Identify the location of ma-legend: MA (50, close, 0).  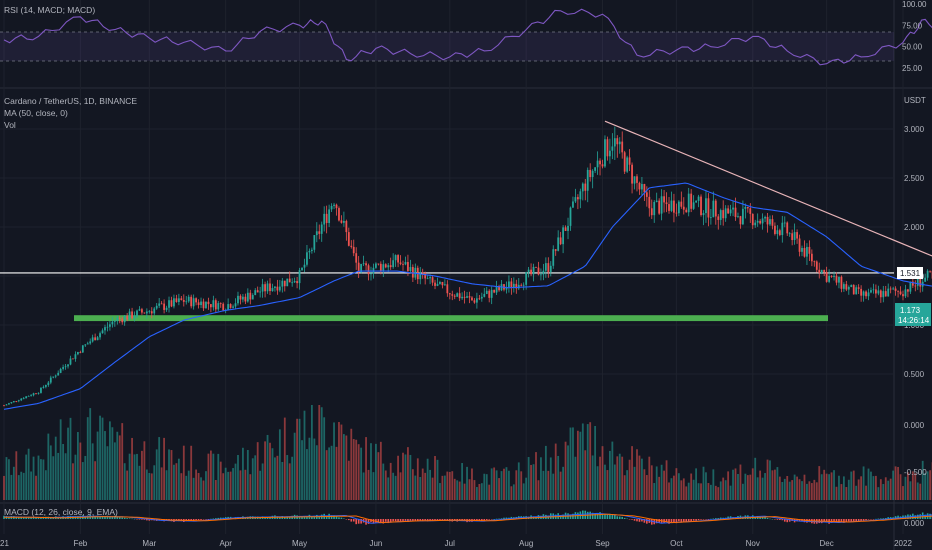
(36, 113).